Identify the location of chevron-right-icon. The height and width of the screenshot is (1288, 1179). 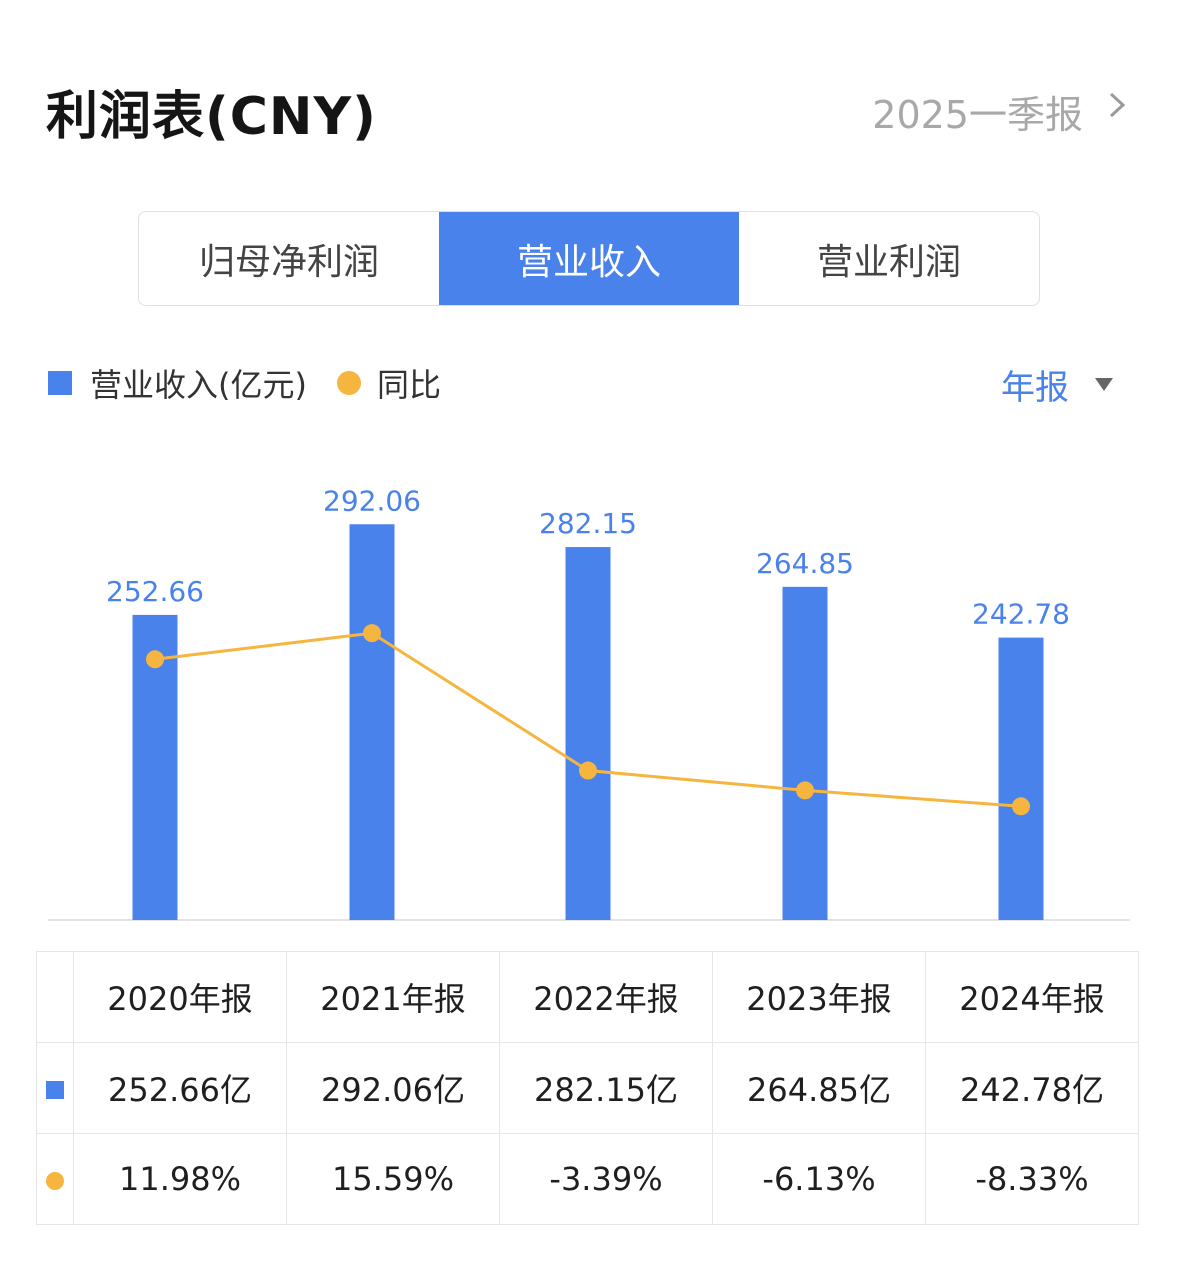
(1117, 105).